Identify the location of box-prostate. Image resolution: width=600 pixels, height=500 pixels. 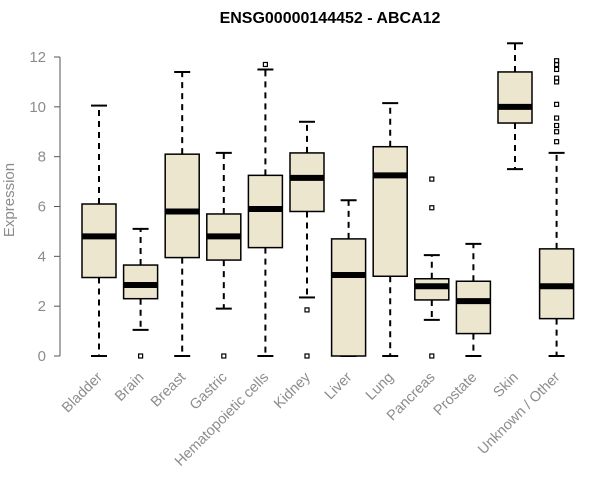
(473, 299).